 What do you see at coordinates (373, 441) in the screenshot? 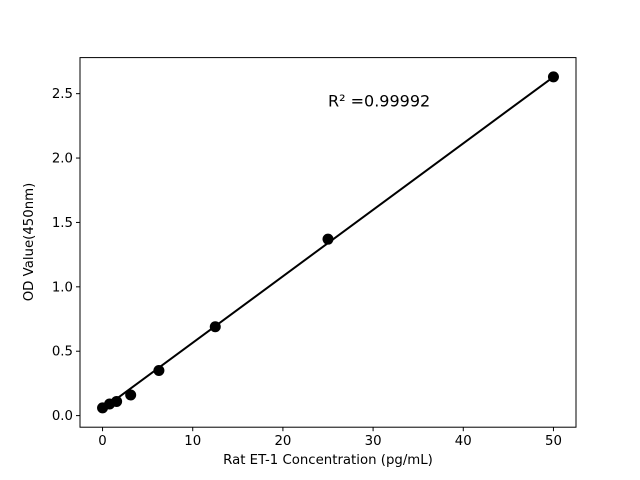
I see `x-tick-label: 30` at bounding box center [373, 441].